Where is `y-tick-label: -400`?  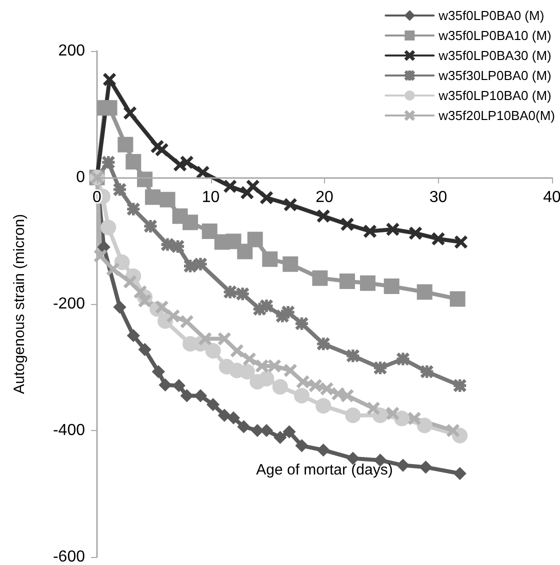 y-tick-label: -400 is located at coordinates (69, 430).